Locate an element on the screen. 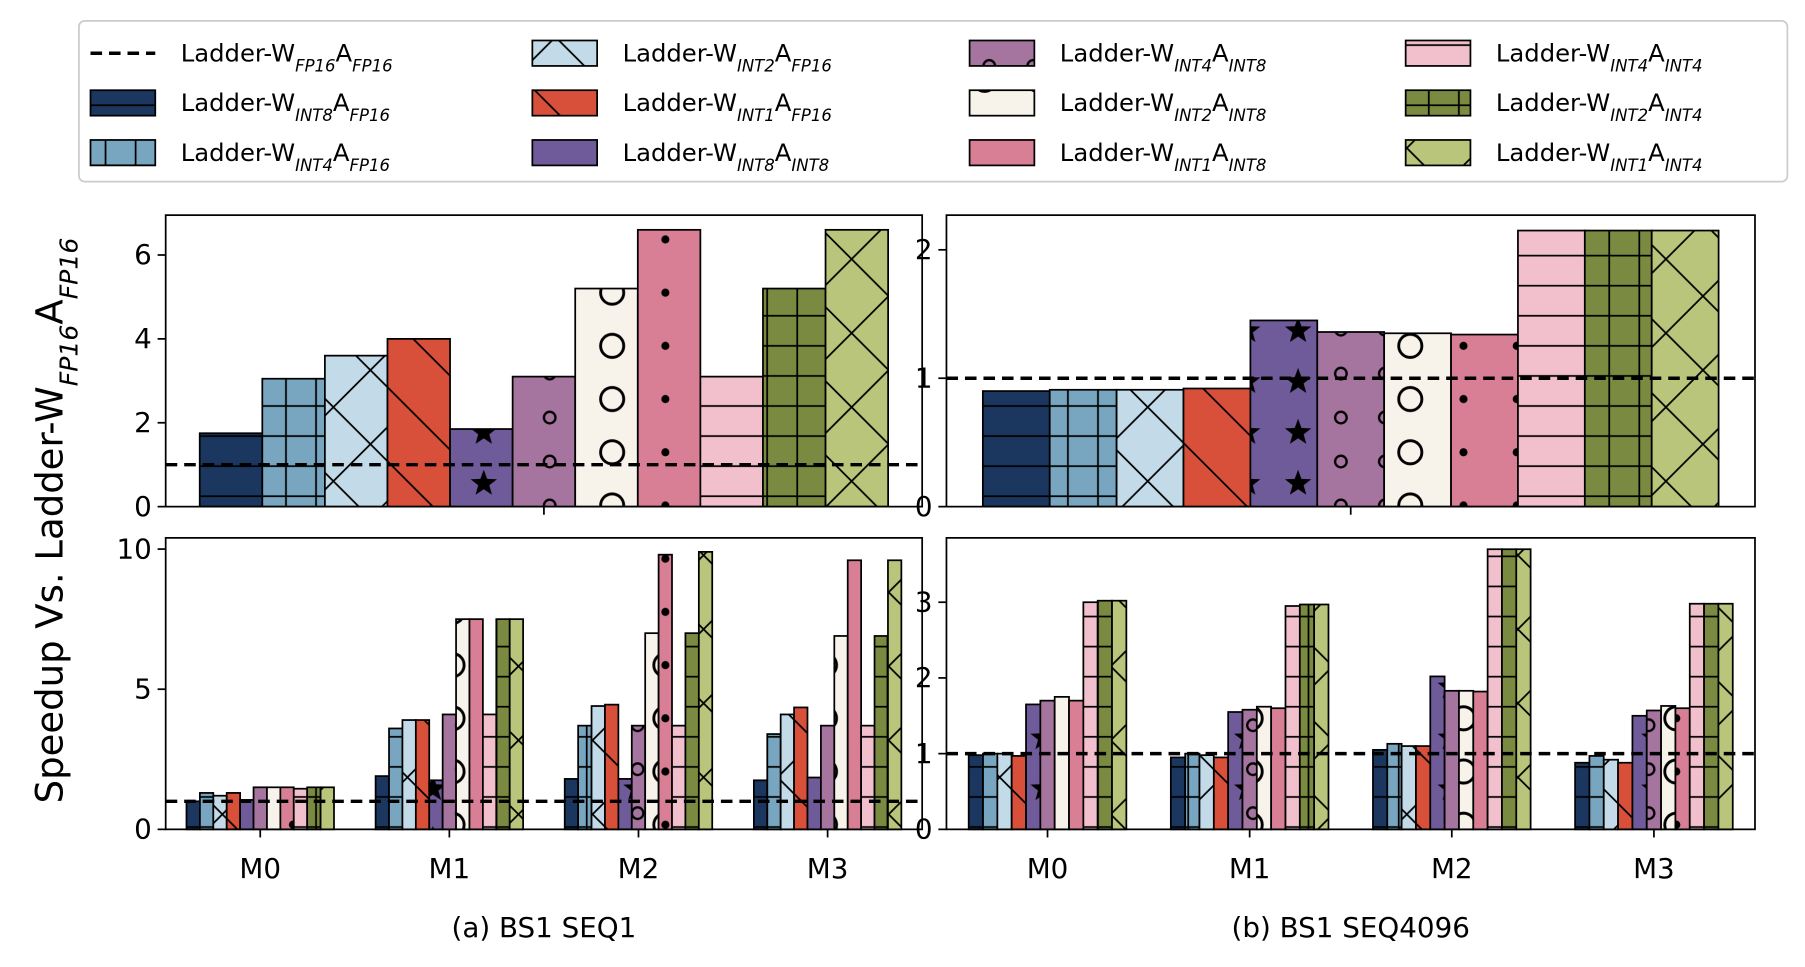  legend-label: Ladder-WINT8AFP16 is located at coordinates (285, 106).